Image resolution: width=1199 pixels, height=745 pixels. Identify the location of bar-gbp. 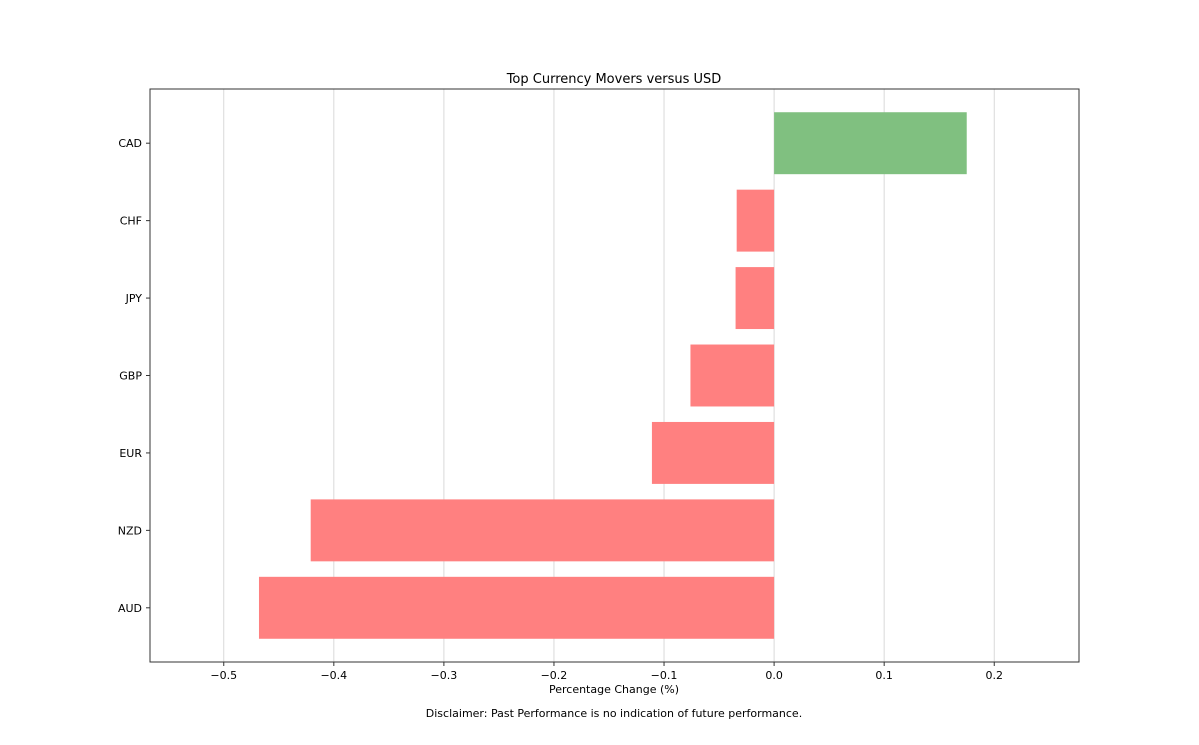
(732, 375).